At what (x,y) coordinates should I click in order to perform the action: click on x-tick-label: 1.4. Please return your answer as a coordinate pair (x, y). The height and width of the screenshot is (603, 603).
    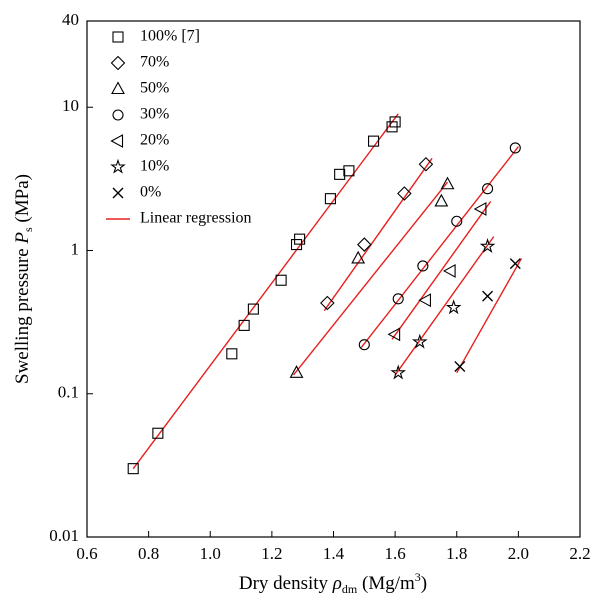
    Looking at the image, I should click on (334, 553).